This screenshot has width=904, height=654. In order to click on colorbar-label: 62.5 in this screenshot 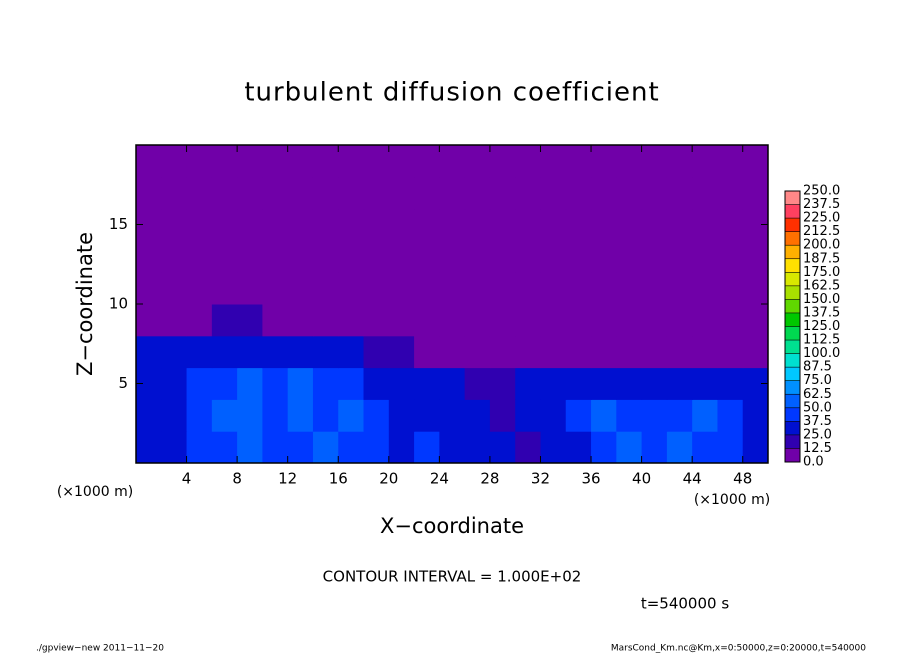, I will do `click(817, 394)`.